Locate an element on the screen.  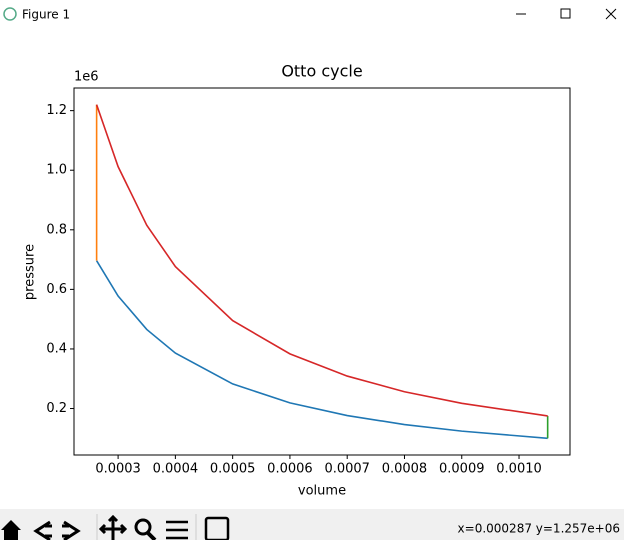
x-tick-label: 0.0006 is located at coordinates (290, 469).